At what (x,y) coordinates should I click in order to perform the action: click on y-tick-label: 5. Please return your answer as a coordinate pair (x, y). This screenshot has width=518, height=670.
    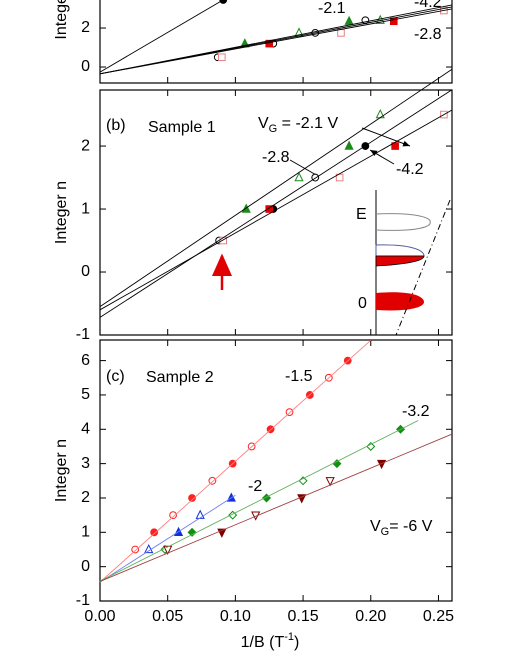
    Looking at the image, I should click on (85, 394).